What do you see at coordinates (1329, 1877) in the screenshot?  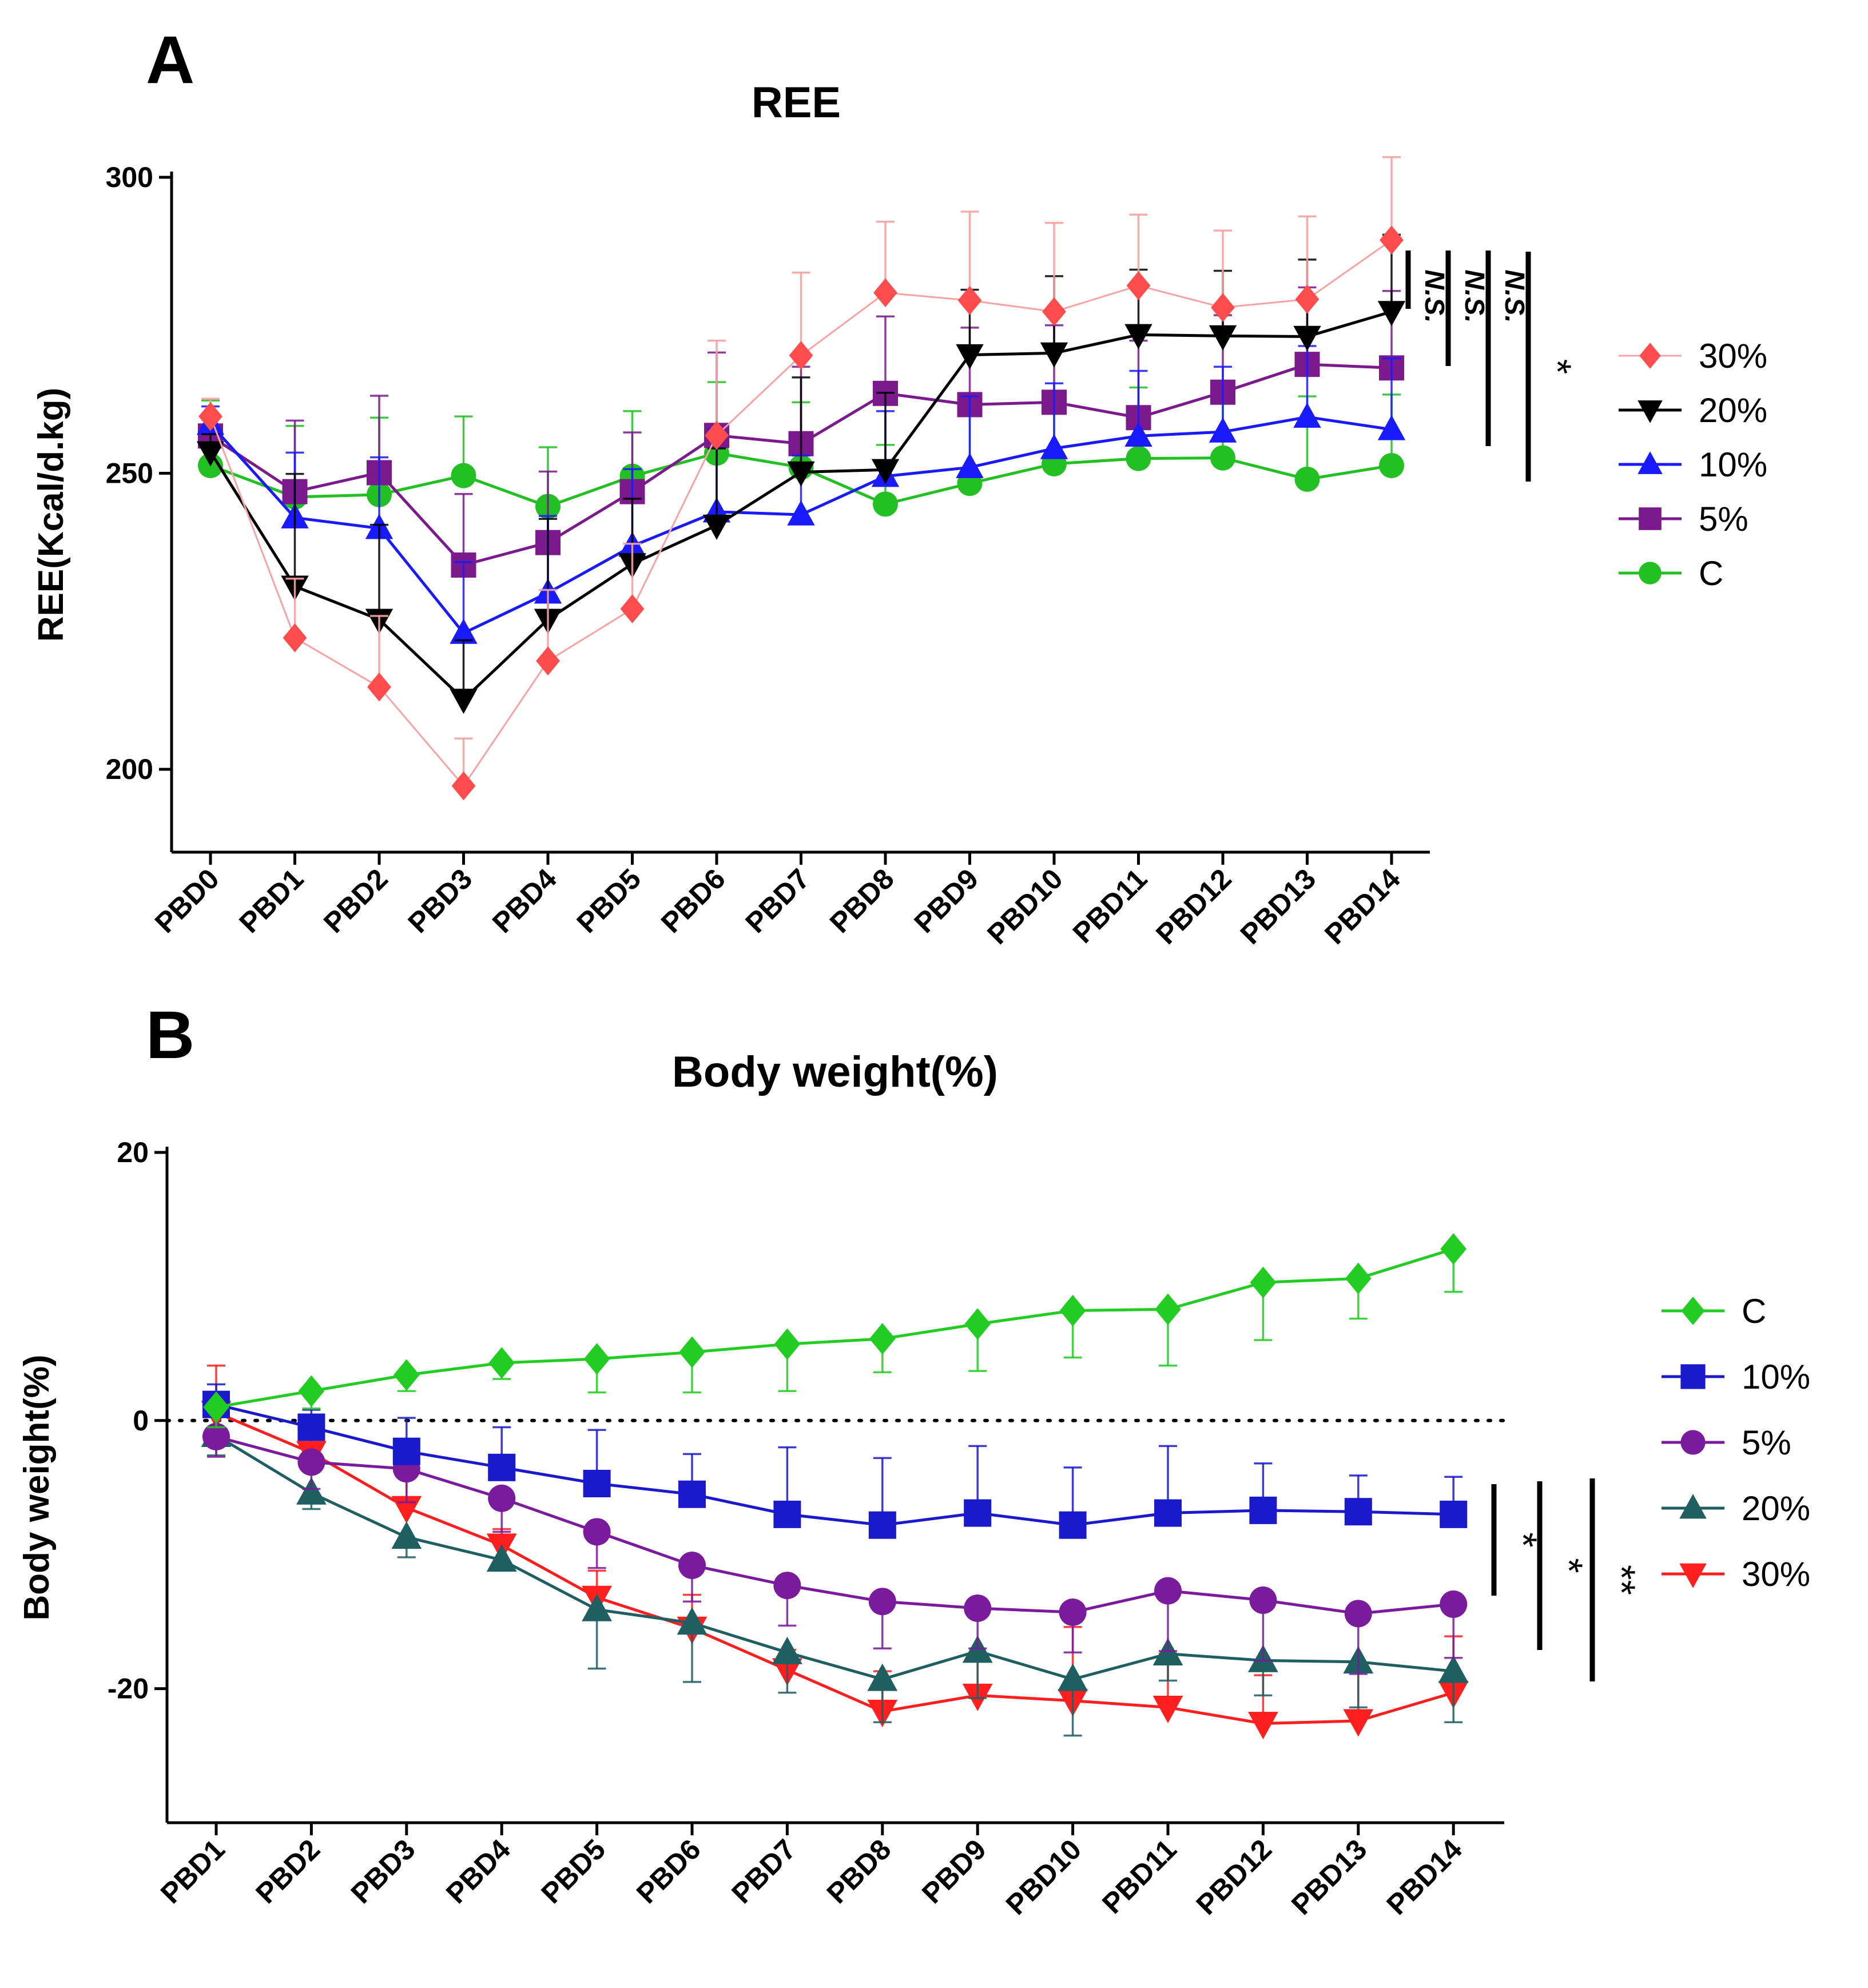 I see `x-tick-label: PBD13` at bounding box center [1329, 1877].